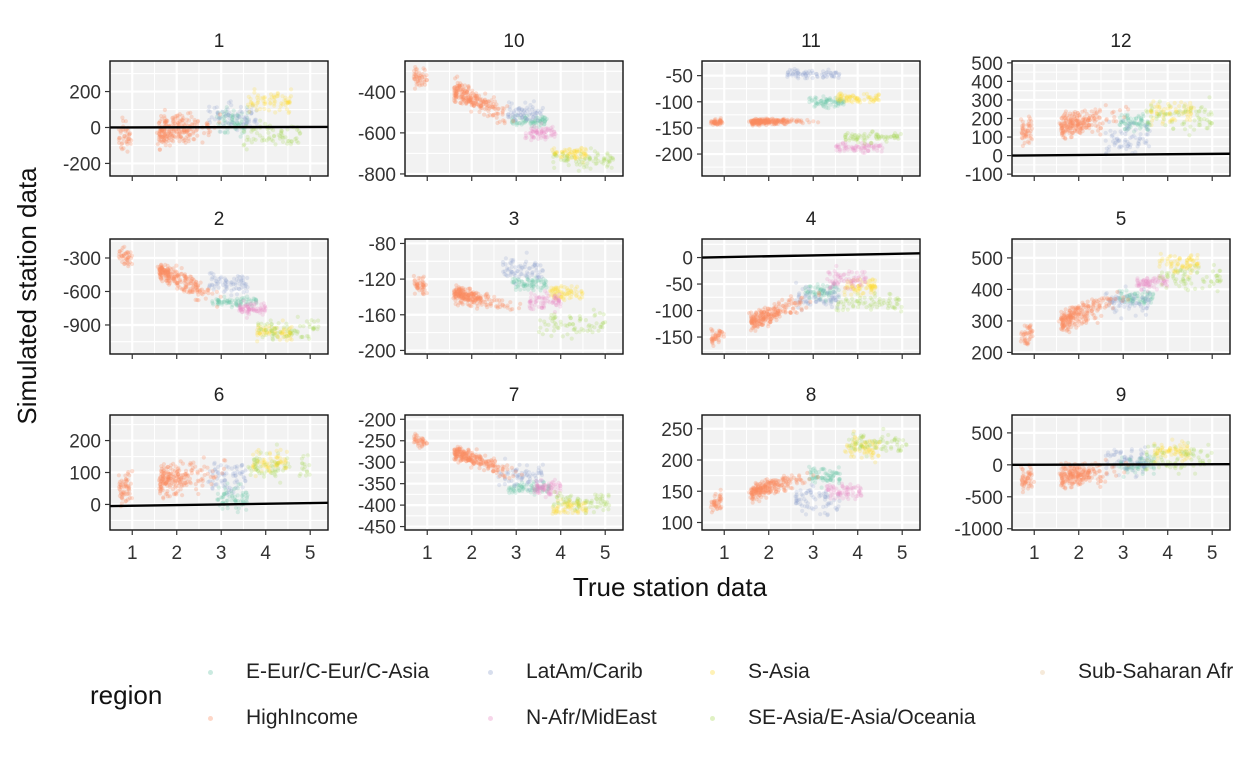  I want to click on points, so click(806, 305).